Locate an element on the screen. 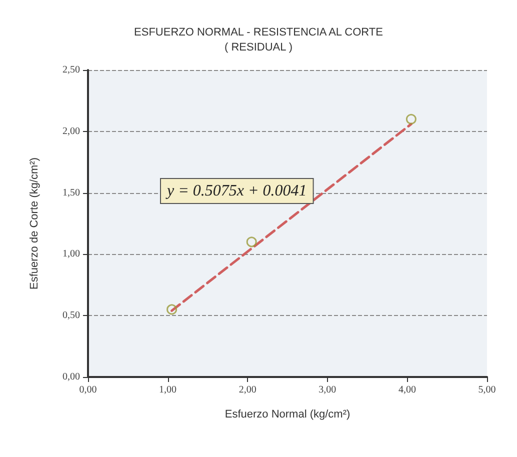 This screenshot has width=517, height=457. y-tick-label: 0,50 is located at coordinates (71, 316).